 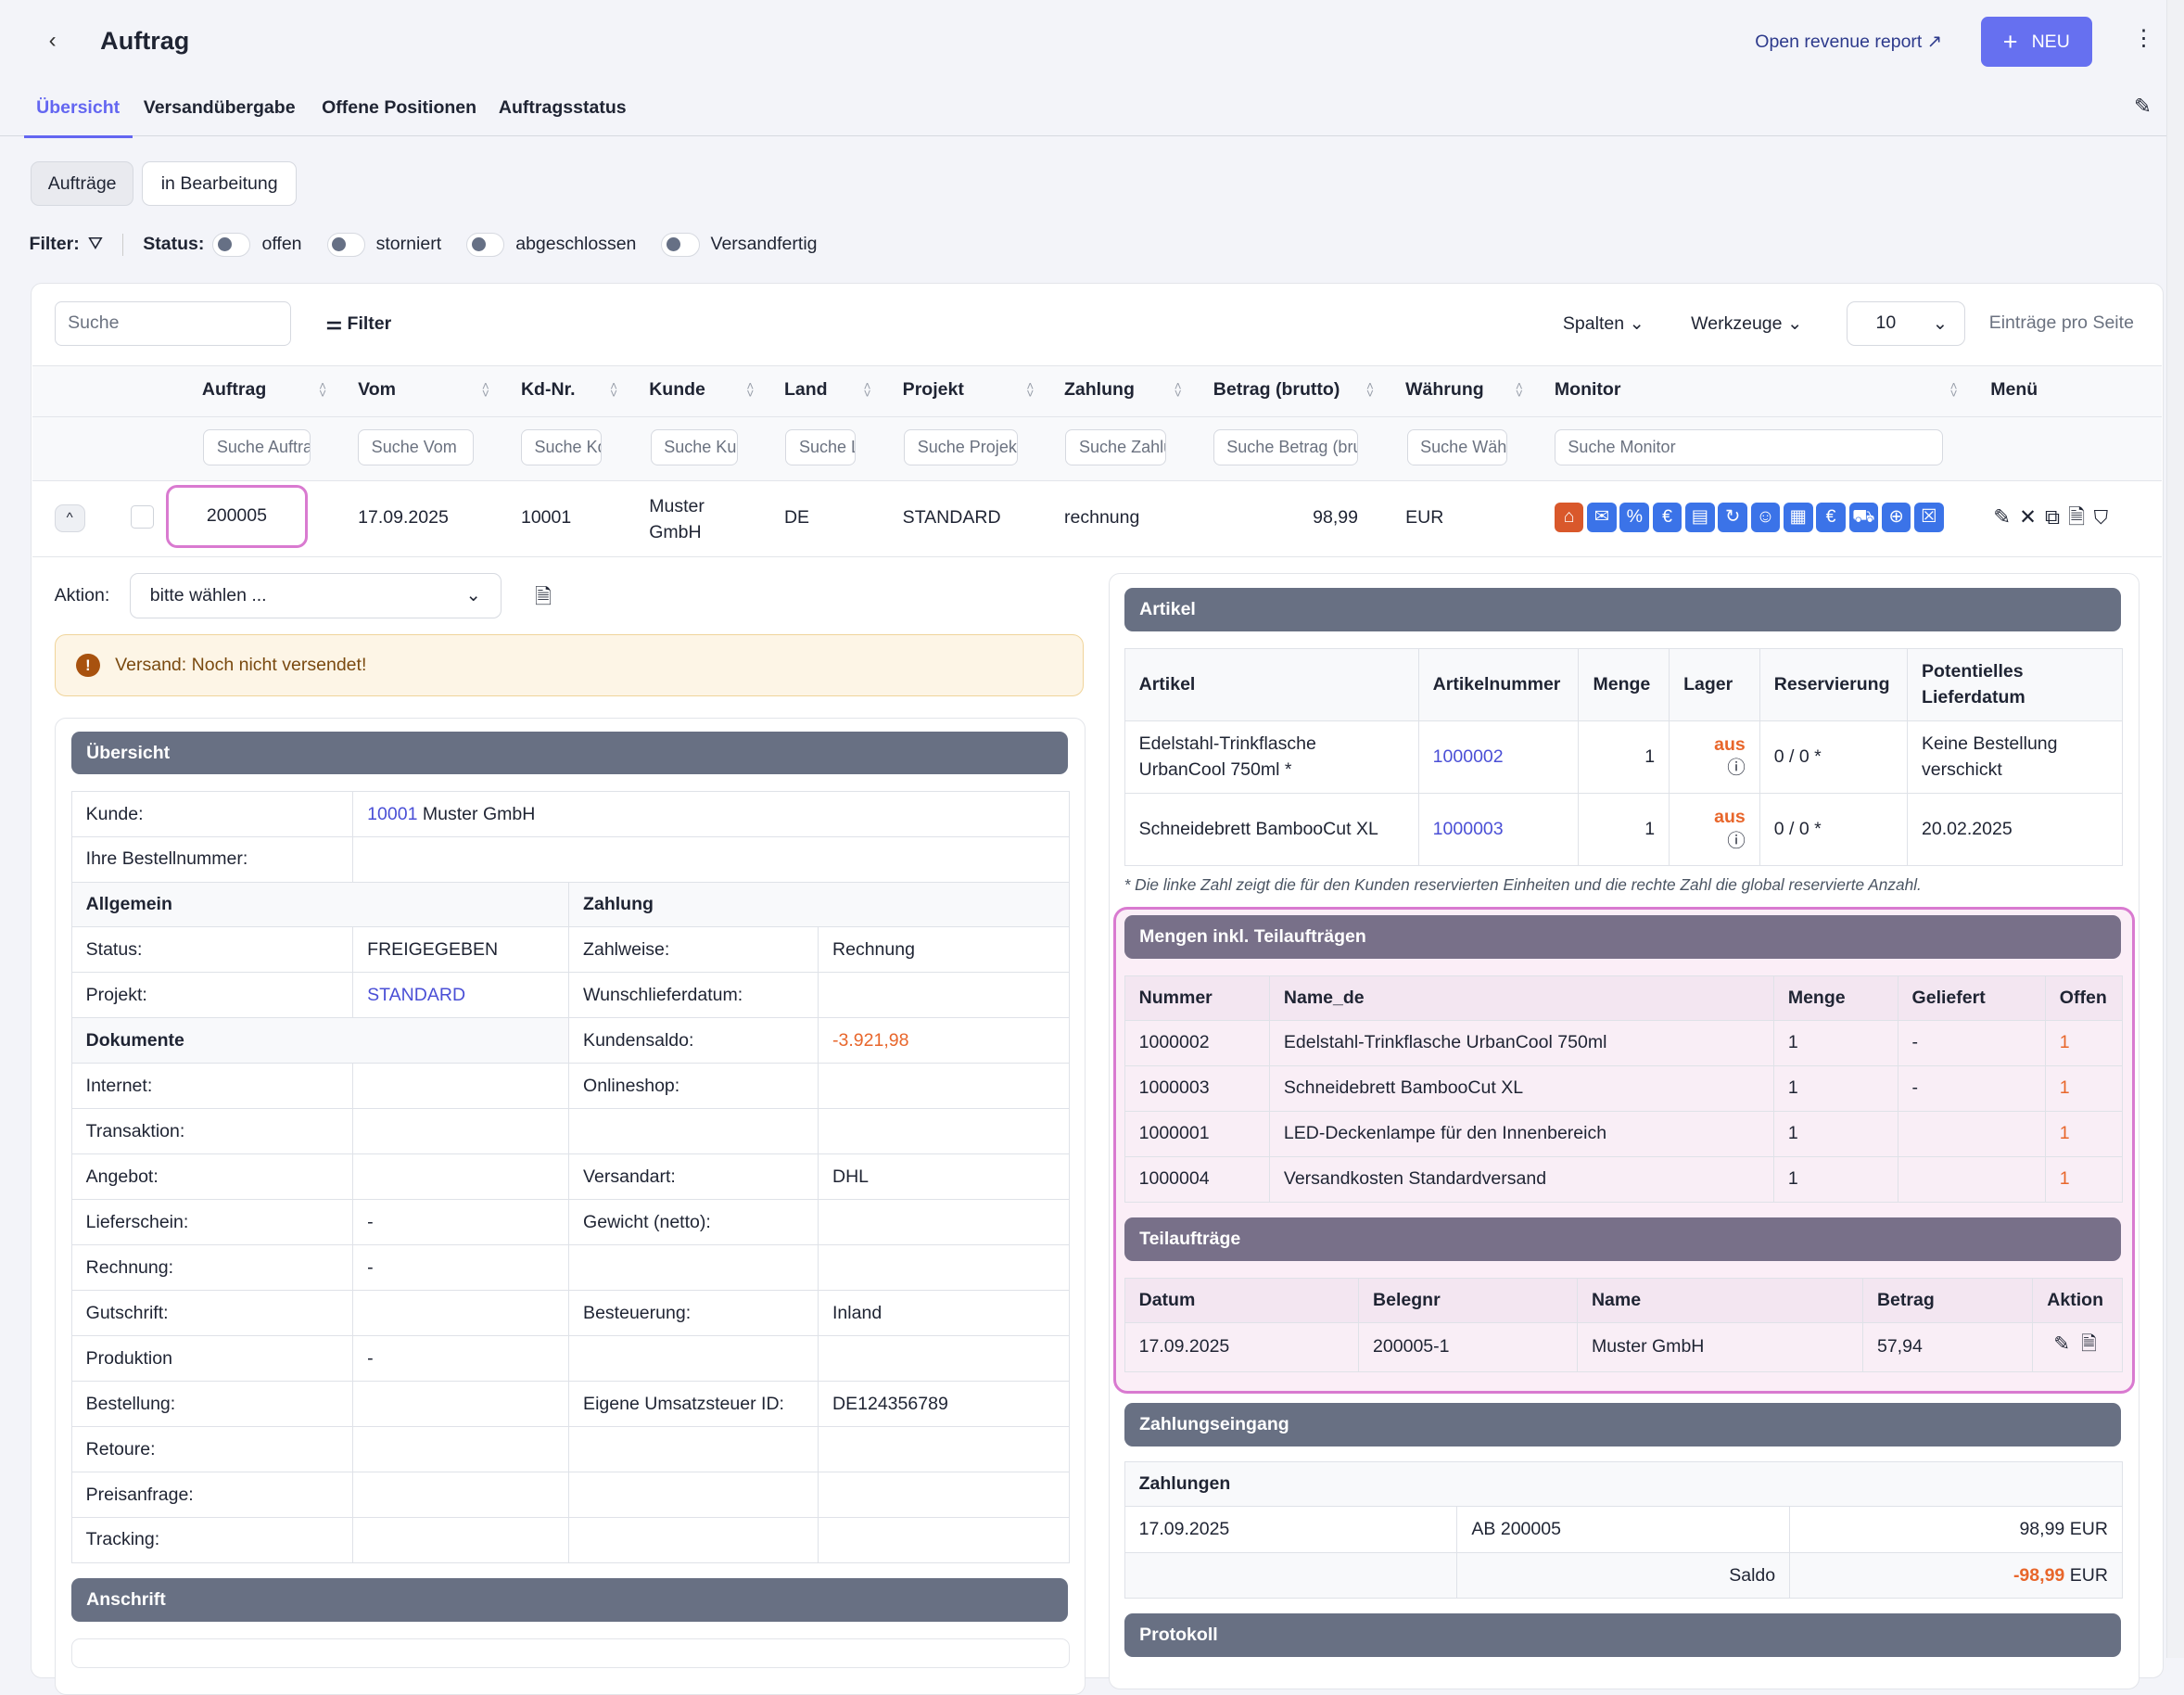 I want to click on mengen-cell: LED-Deckenlampe für den Innenbereich, so click(x=1521, y=1133).